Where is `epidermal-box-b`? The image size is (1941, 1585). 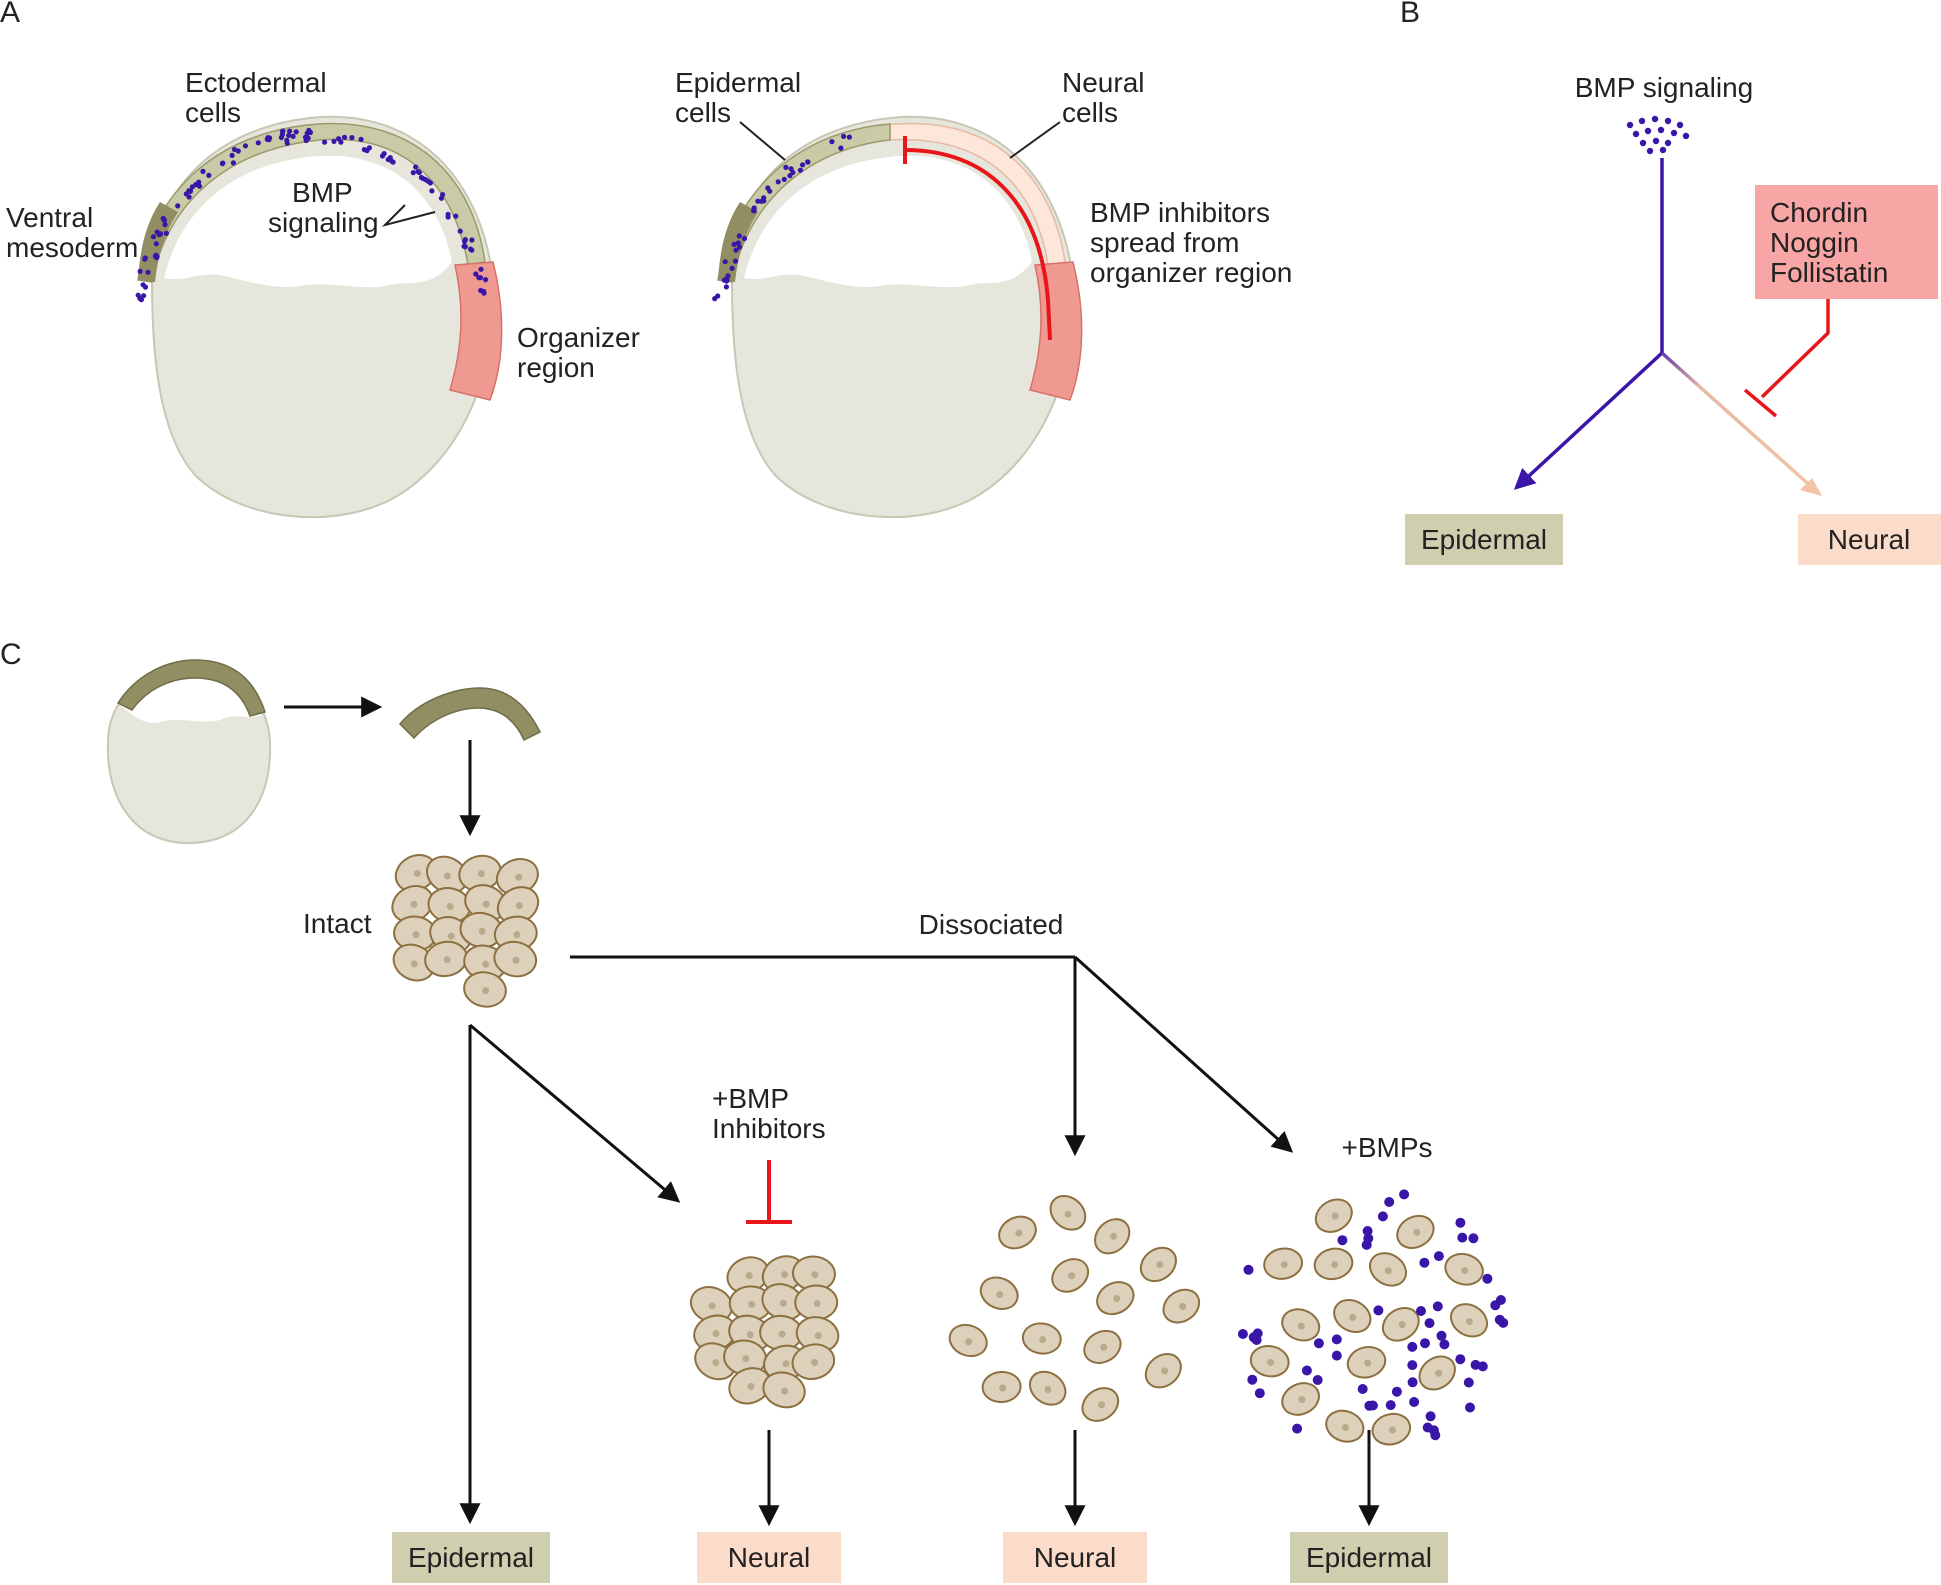 epidermal-box-b is located at coordinates (1484, 539).